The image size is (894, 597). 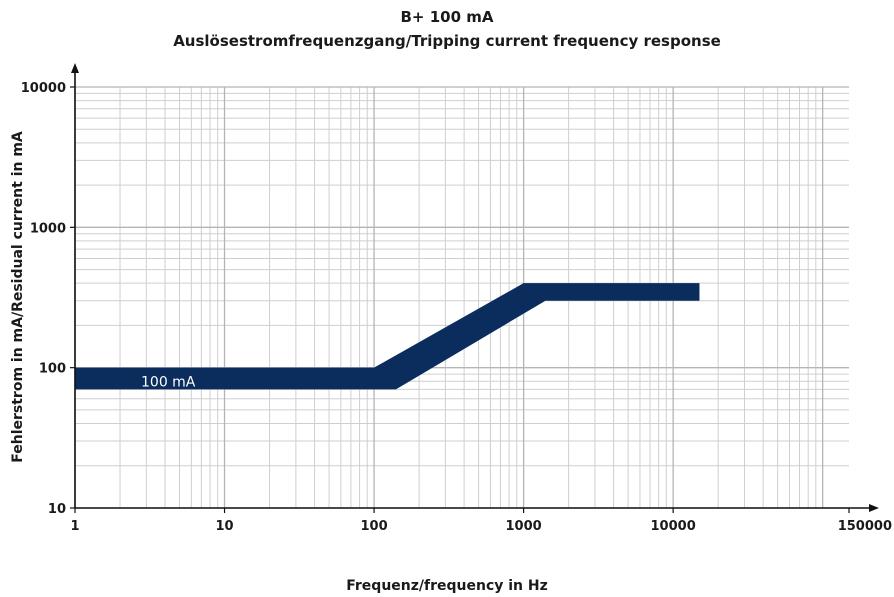 What do you see at coordinates (447, 17) in the screenshot?
I see `chart-title: B+ 100 mA` at bounding box center [447, 17].